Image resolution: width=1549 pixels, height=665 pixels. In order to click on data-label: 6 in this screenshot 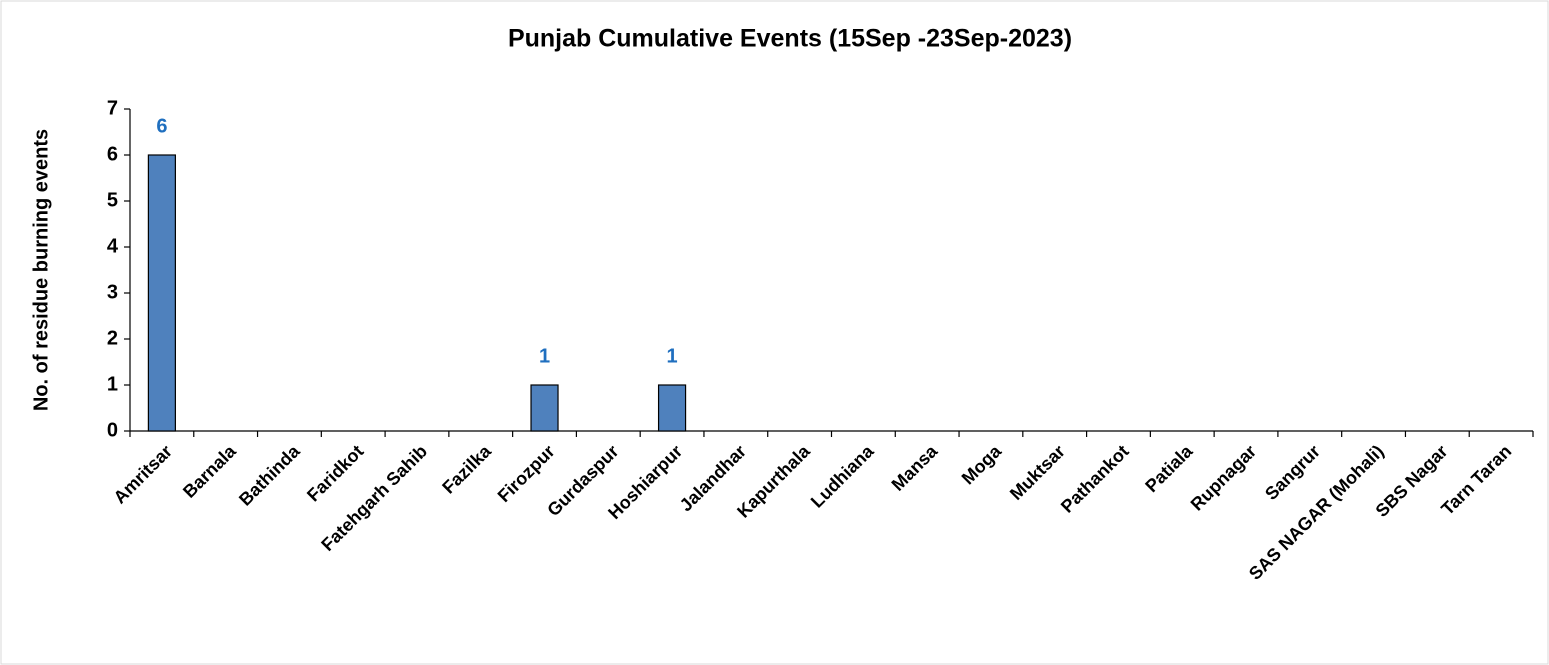, I will do `click(161, 126)`.